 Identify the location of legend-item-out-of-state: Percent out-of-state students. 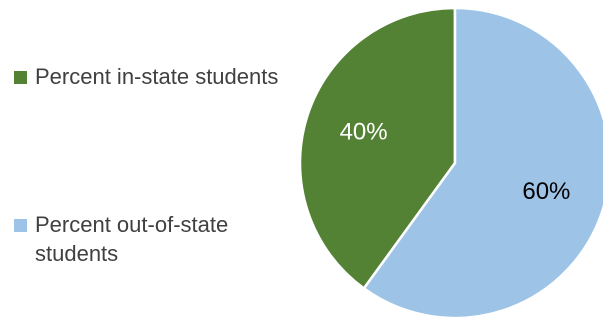
(154, 239).